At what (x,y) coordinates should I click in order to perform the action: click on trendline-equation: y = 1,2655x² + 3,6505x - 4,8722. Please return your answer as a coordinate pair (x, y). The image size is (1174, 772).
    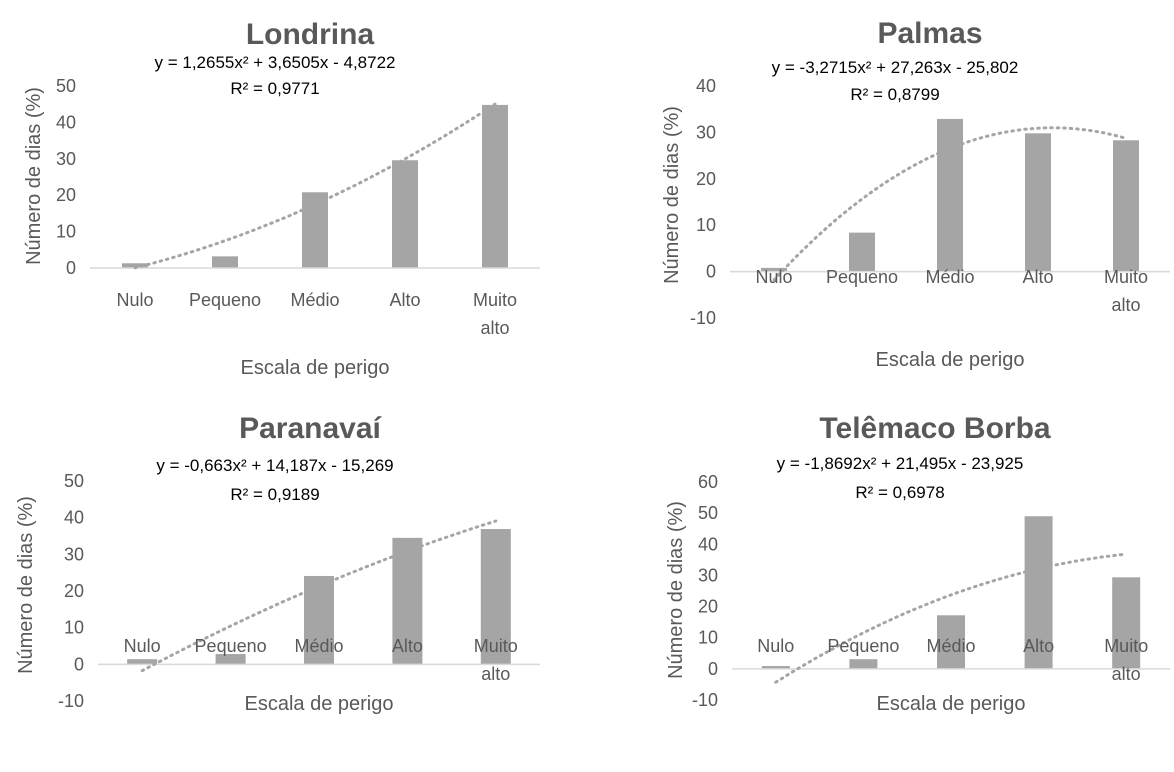
    Looking at the image, I should click on (274, 62).